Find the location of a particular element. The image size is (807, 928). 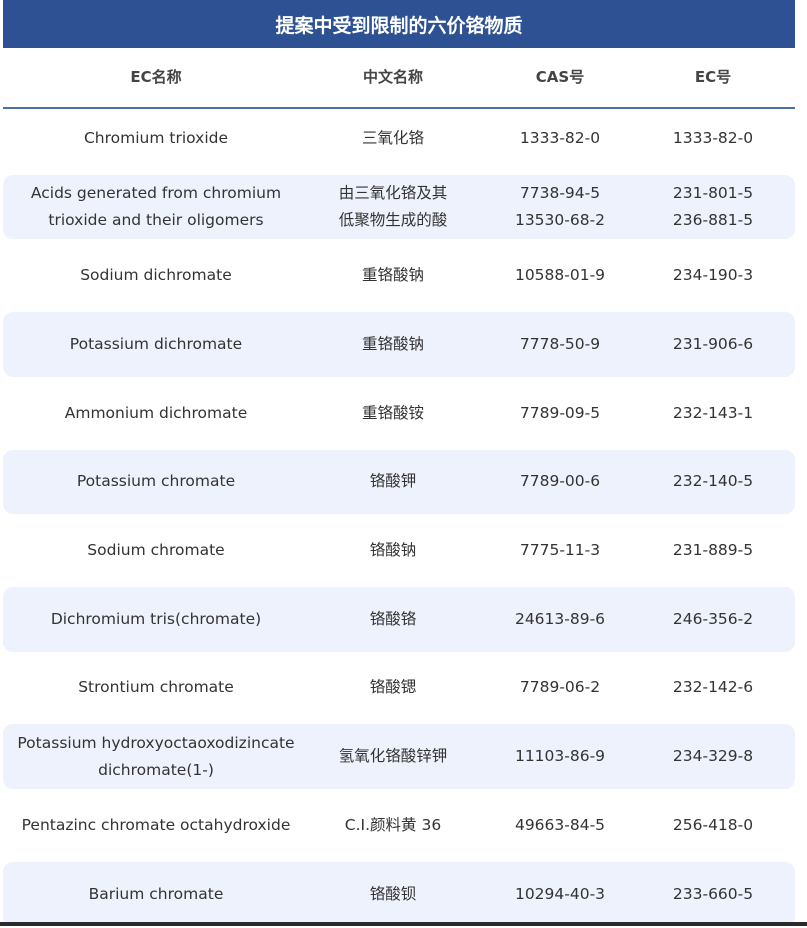

cell-ec-name: Ammonium dichromate is located at coordinates (156, 412).